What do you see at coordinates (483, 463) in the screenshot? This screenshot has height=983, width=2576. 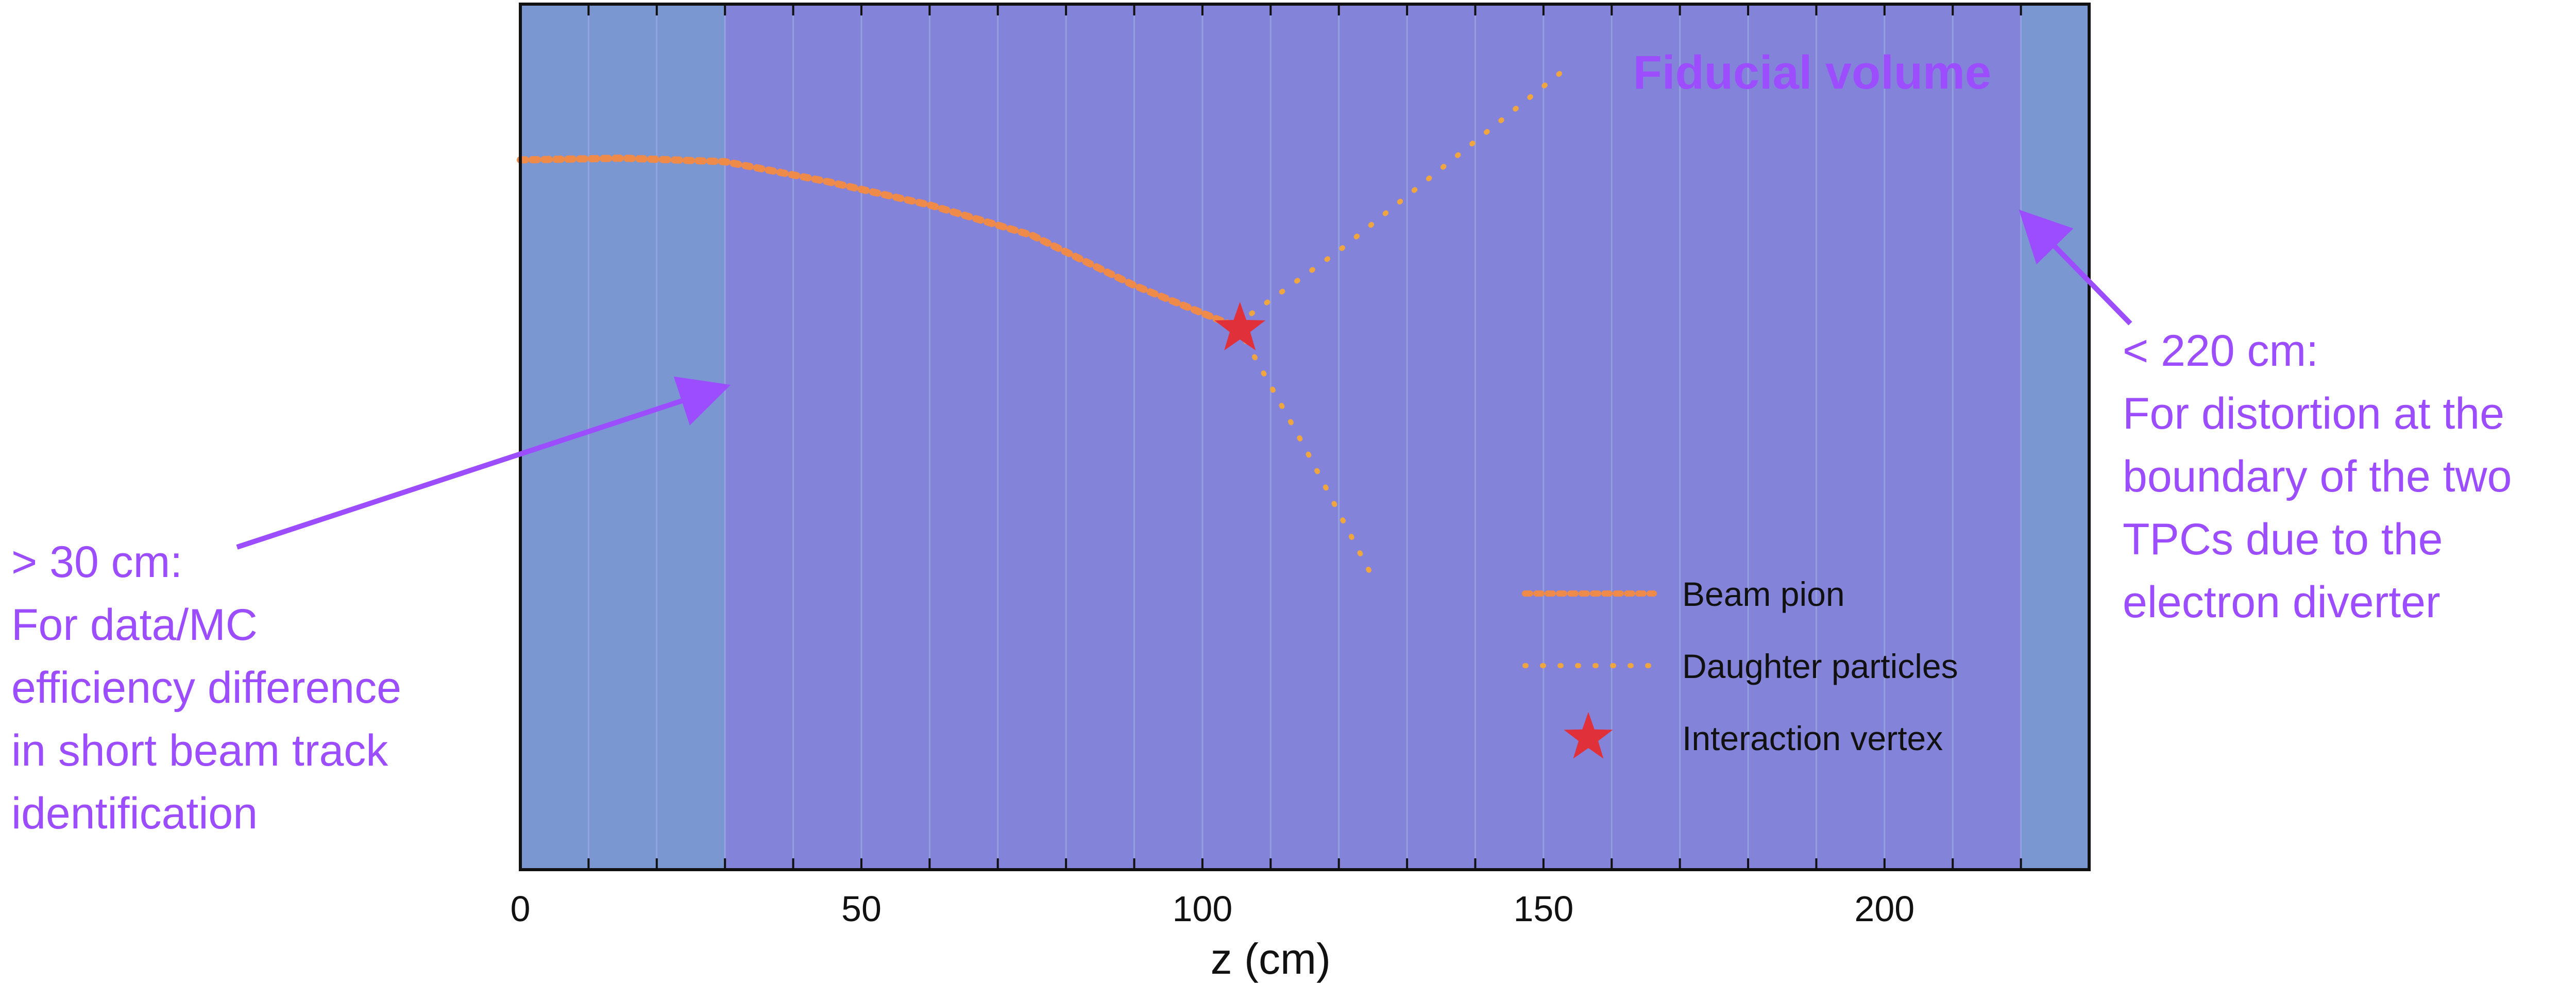 I see `annotation-arrow-lower-cut` at bounding box center [483, 463].